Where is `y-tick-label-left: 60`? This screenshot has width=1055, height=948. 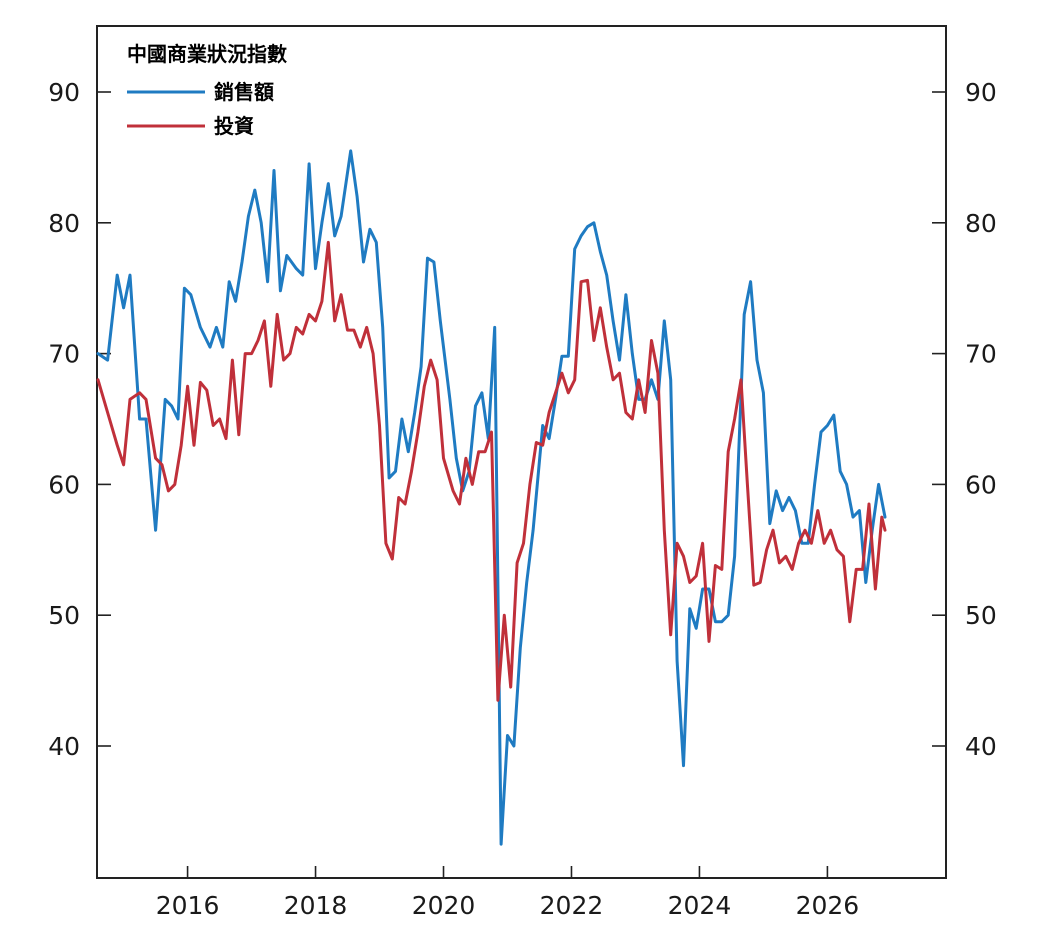 y-tick-label-left: 60 is located at coordinates (64, 484).